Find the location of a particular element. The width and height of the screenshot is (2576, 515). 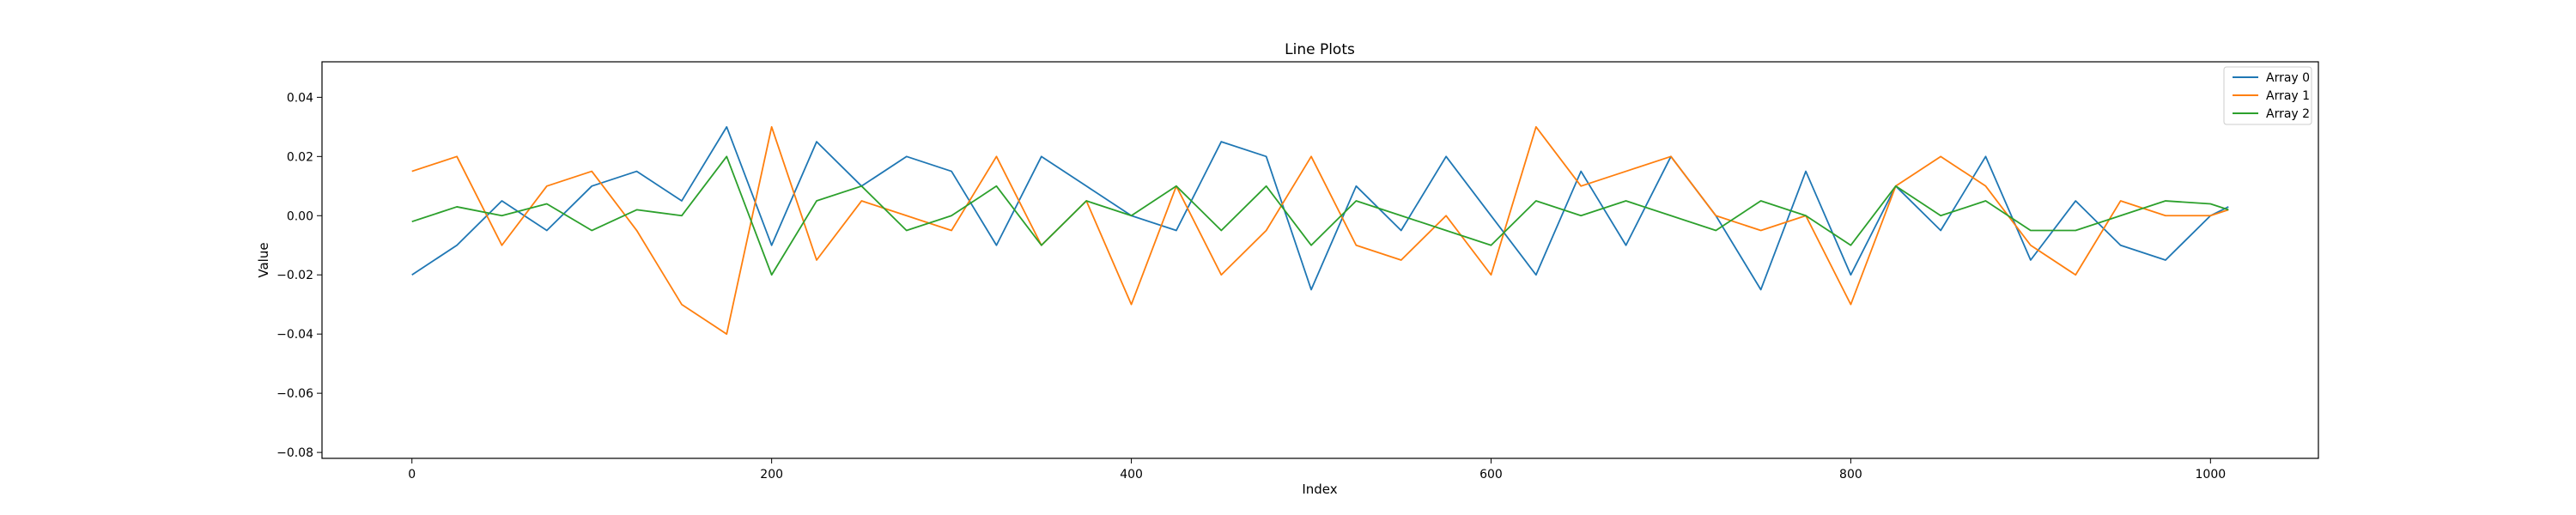

x-tick-label: 400 is located at coordinates (1131, 475).